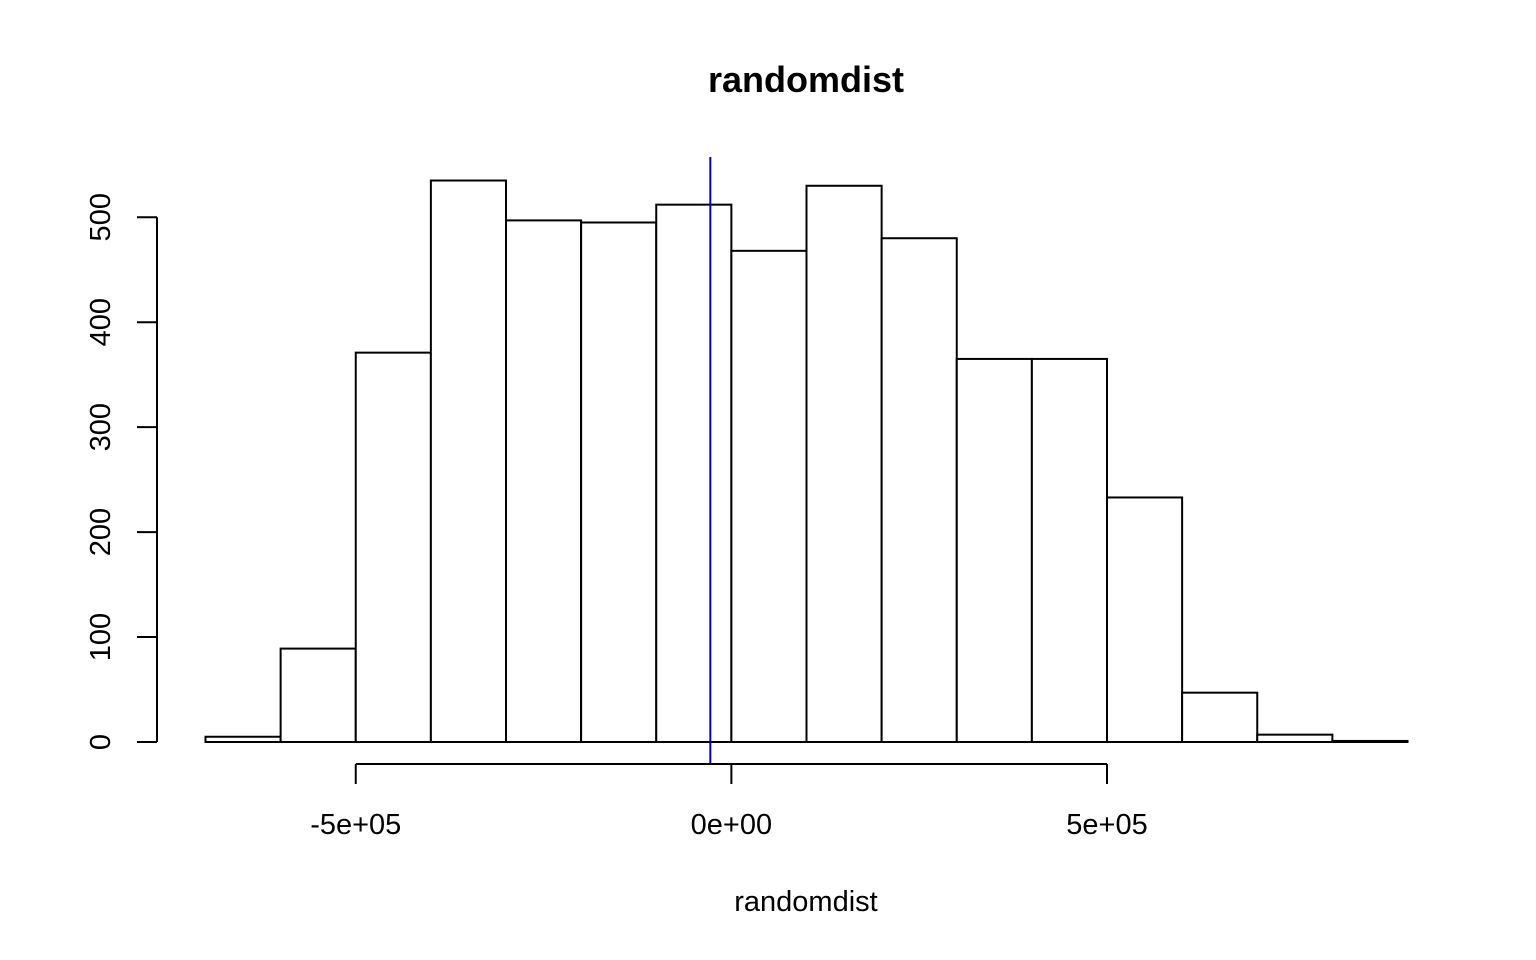  I want to click on y-tick-label: 400, so click(101, 322).